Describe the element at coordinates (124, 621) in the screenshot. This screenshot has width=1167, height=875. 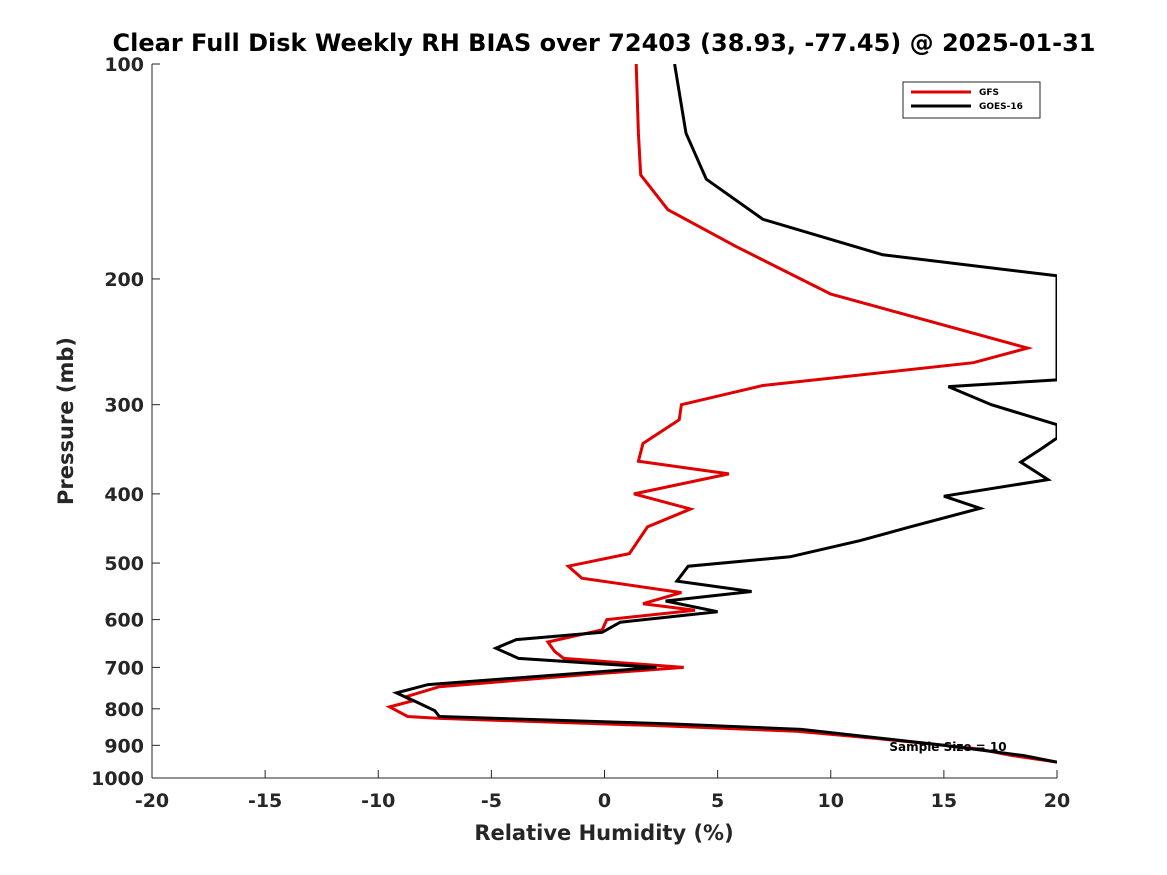
I see `y-tick-label: 600` at that location.